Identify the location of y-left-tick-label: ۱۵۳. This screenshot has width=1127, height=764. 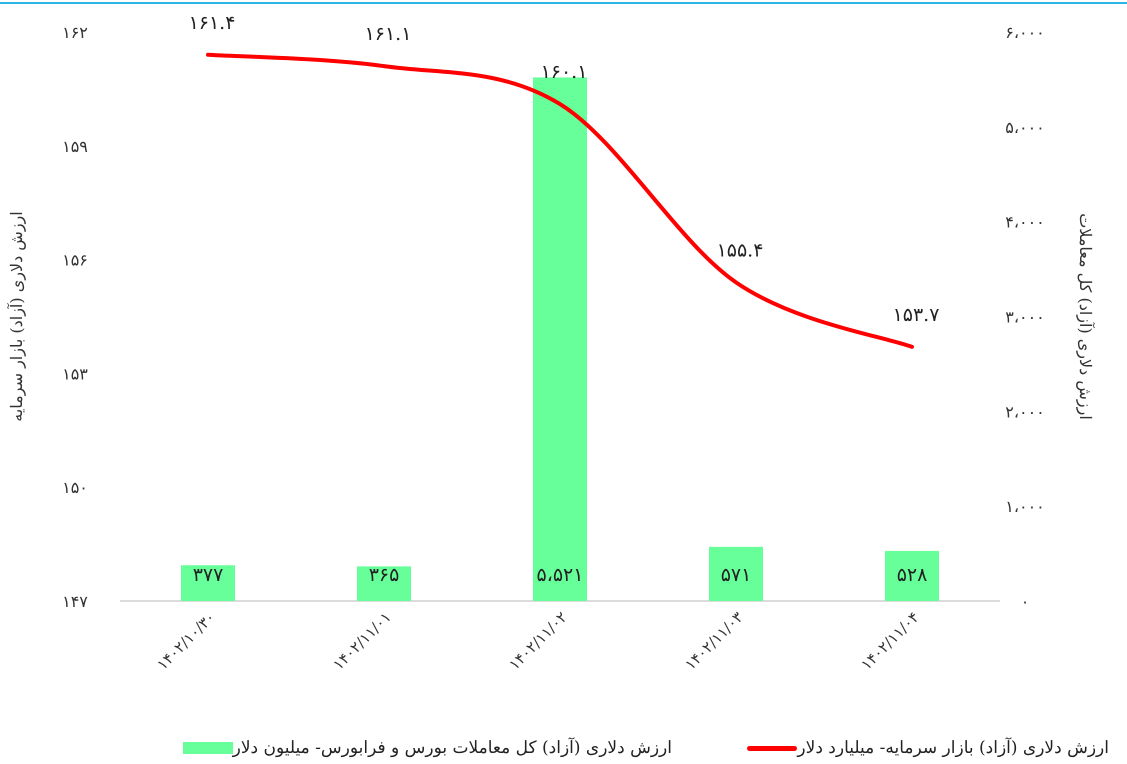
(75, 373).